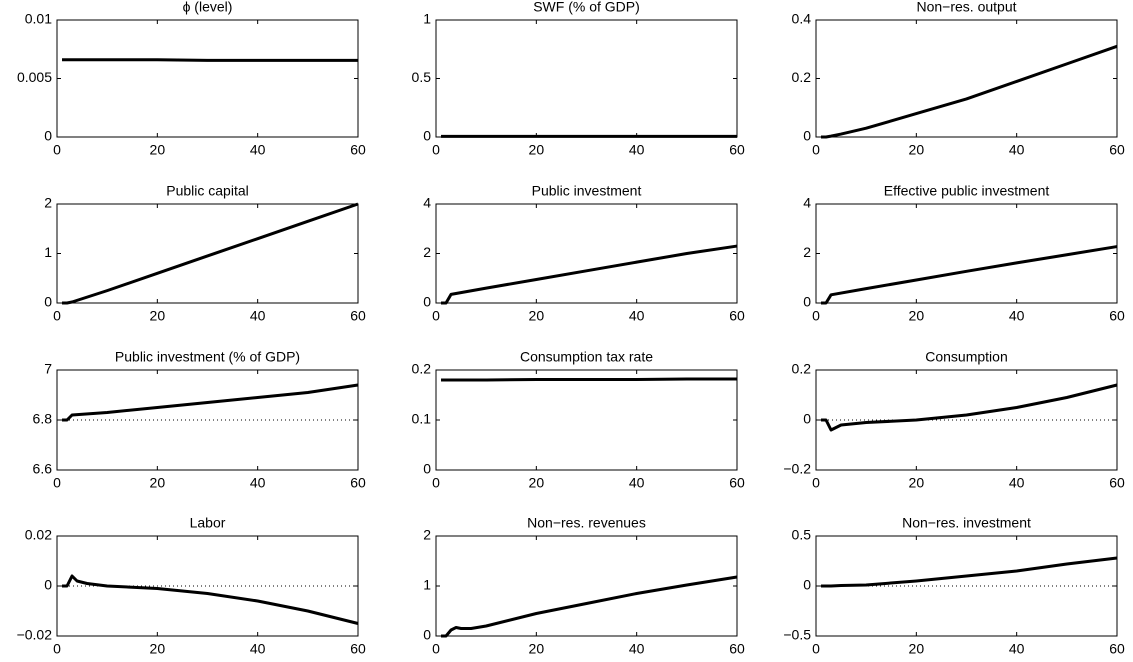  I want to click on y-tick-label: 0.01, so click(38, 19).